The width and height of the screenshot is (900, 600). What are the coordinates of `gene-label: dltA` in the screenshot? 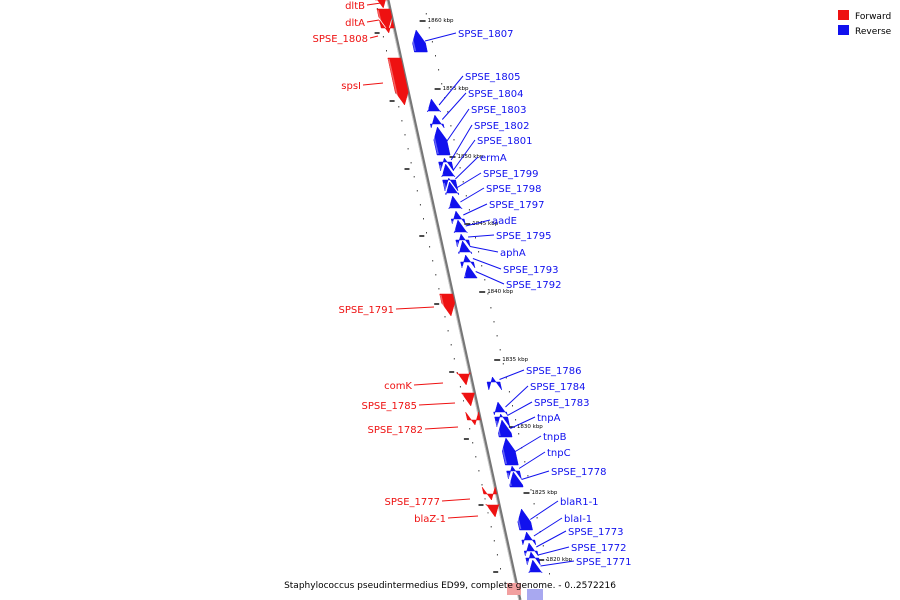 It's located at (355, 23).